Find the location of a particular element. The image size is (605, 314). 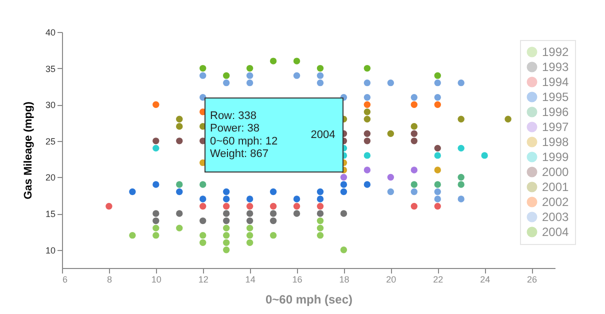

annotation: 2004 is located at coordinates (323, 135).